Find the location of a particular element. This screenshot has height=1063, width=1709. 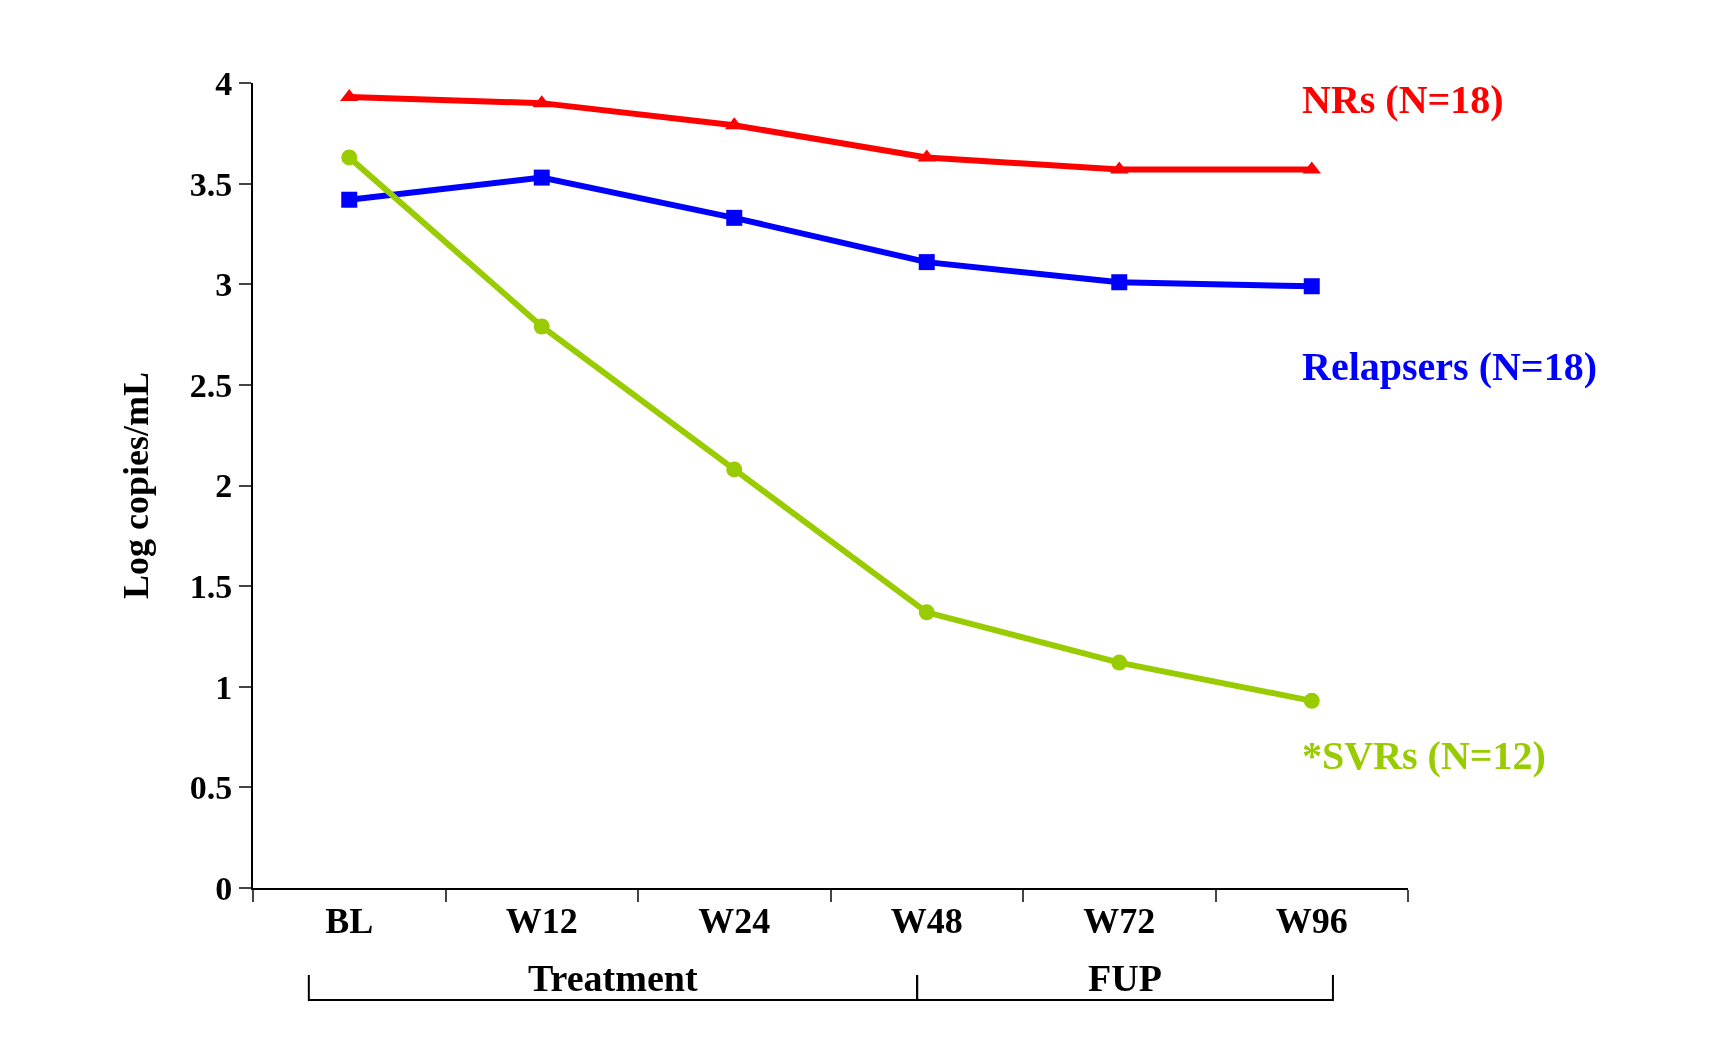

y-tick-label: 2 is located at coordinates (224, 486).